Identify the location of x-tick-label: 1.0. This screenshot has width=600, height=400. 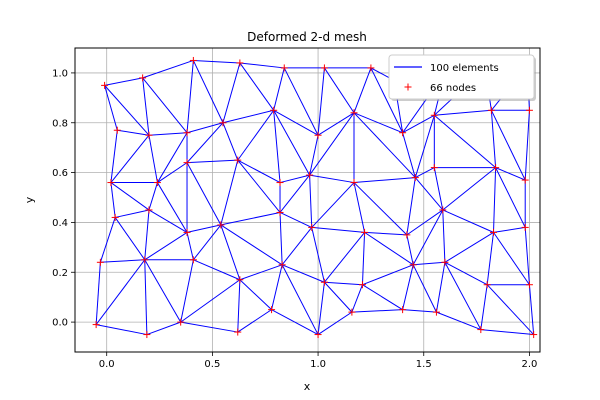
(318, 364).